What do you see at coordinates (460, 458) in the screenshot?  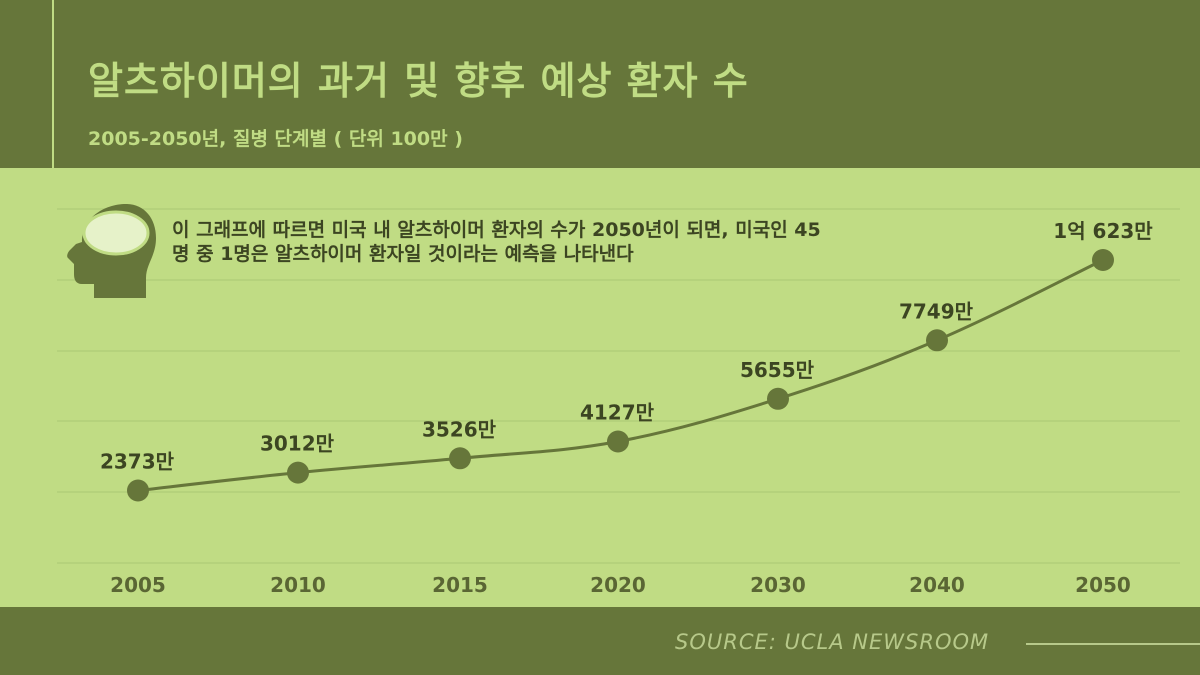 I see `data-point-2015` at bounding box center [460, 458].